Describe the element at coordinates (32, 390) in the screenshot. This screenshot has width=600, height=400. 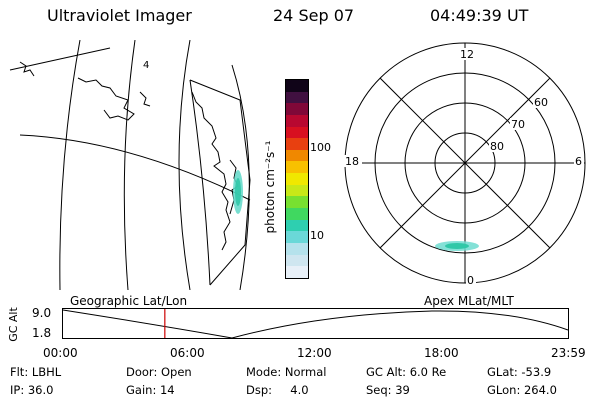
I see `ip-status: IP: 36.0` at that location.